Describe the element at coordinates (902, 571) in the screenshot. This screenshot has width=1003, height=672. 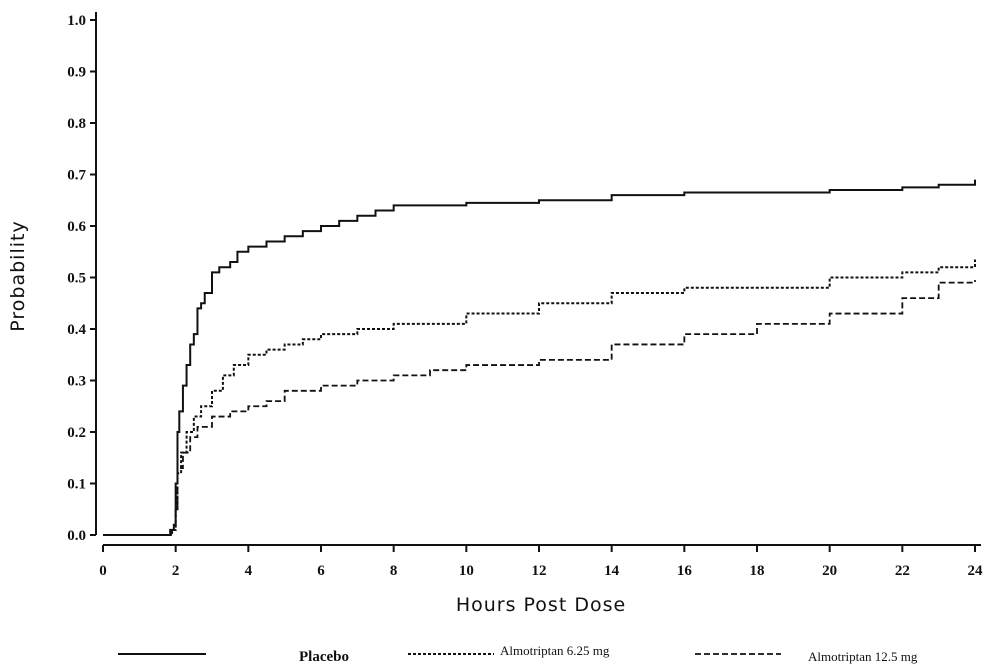
I see `x-tick-label: 22` at that location.